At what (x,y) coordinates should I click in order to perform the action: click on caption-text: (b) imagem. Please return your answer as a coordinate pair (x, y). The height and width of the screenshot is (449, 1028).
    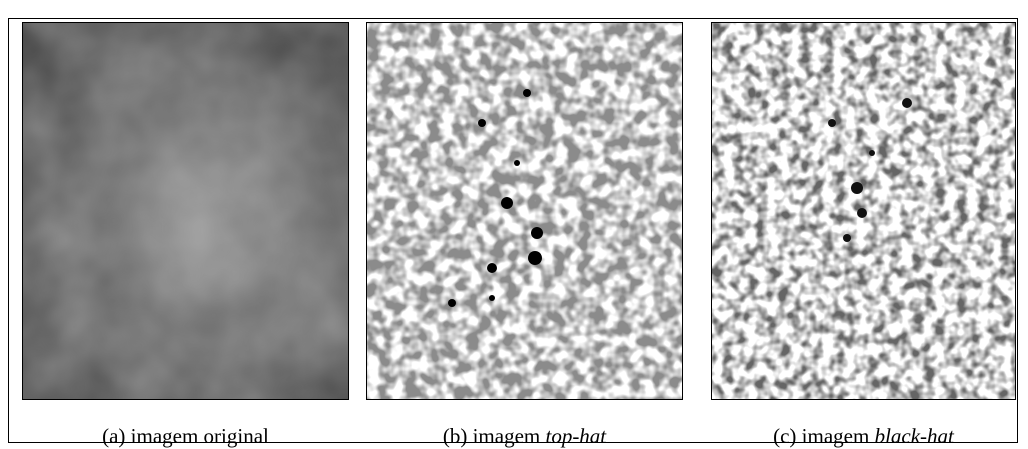
    Looking at the image, I should click on (494, 436).